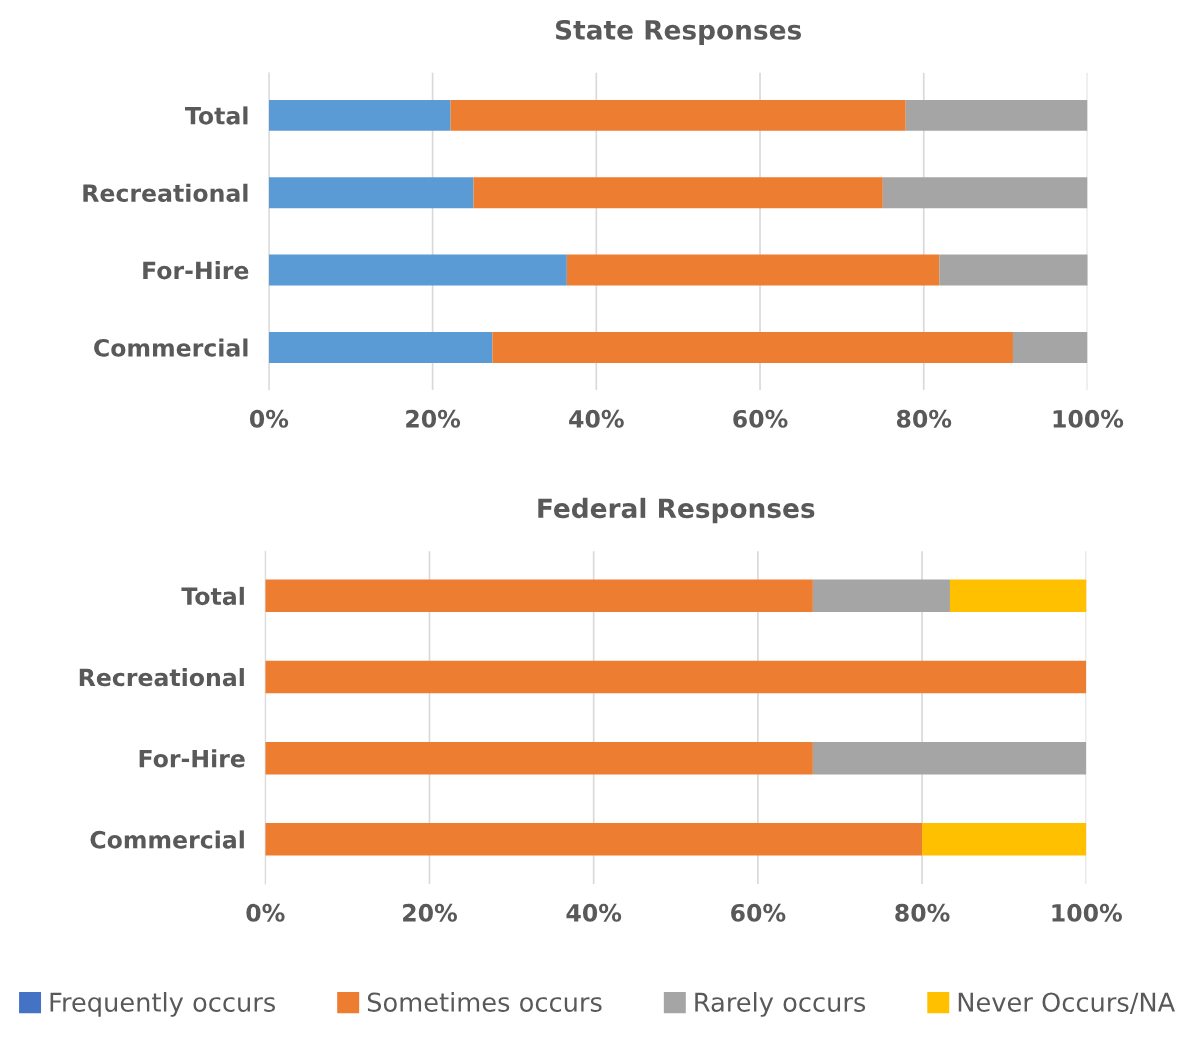 The width and height of the screenshot is (1195, 1040). What do you see at coordinates (484, 1002) in the screenshot?
I see `legend-label: Sometimes occurs` at bounding box center [484, 1002].